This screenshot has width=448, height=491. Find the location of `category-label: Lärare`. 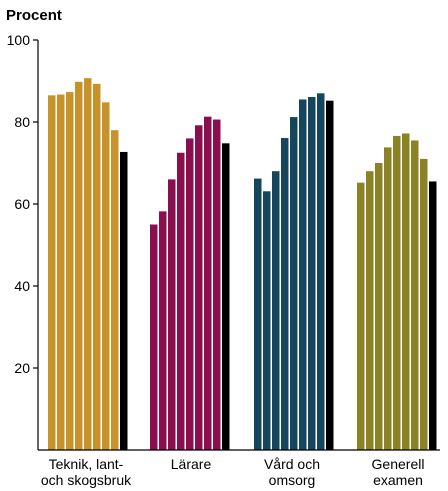

category-label: Lärare is located at coordinates (191, 464).